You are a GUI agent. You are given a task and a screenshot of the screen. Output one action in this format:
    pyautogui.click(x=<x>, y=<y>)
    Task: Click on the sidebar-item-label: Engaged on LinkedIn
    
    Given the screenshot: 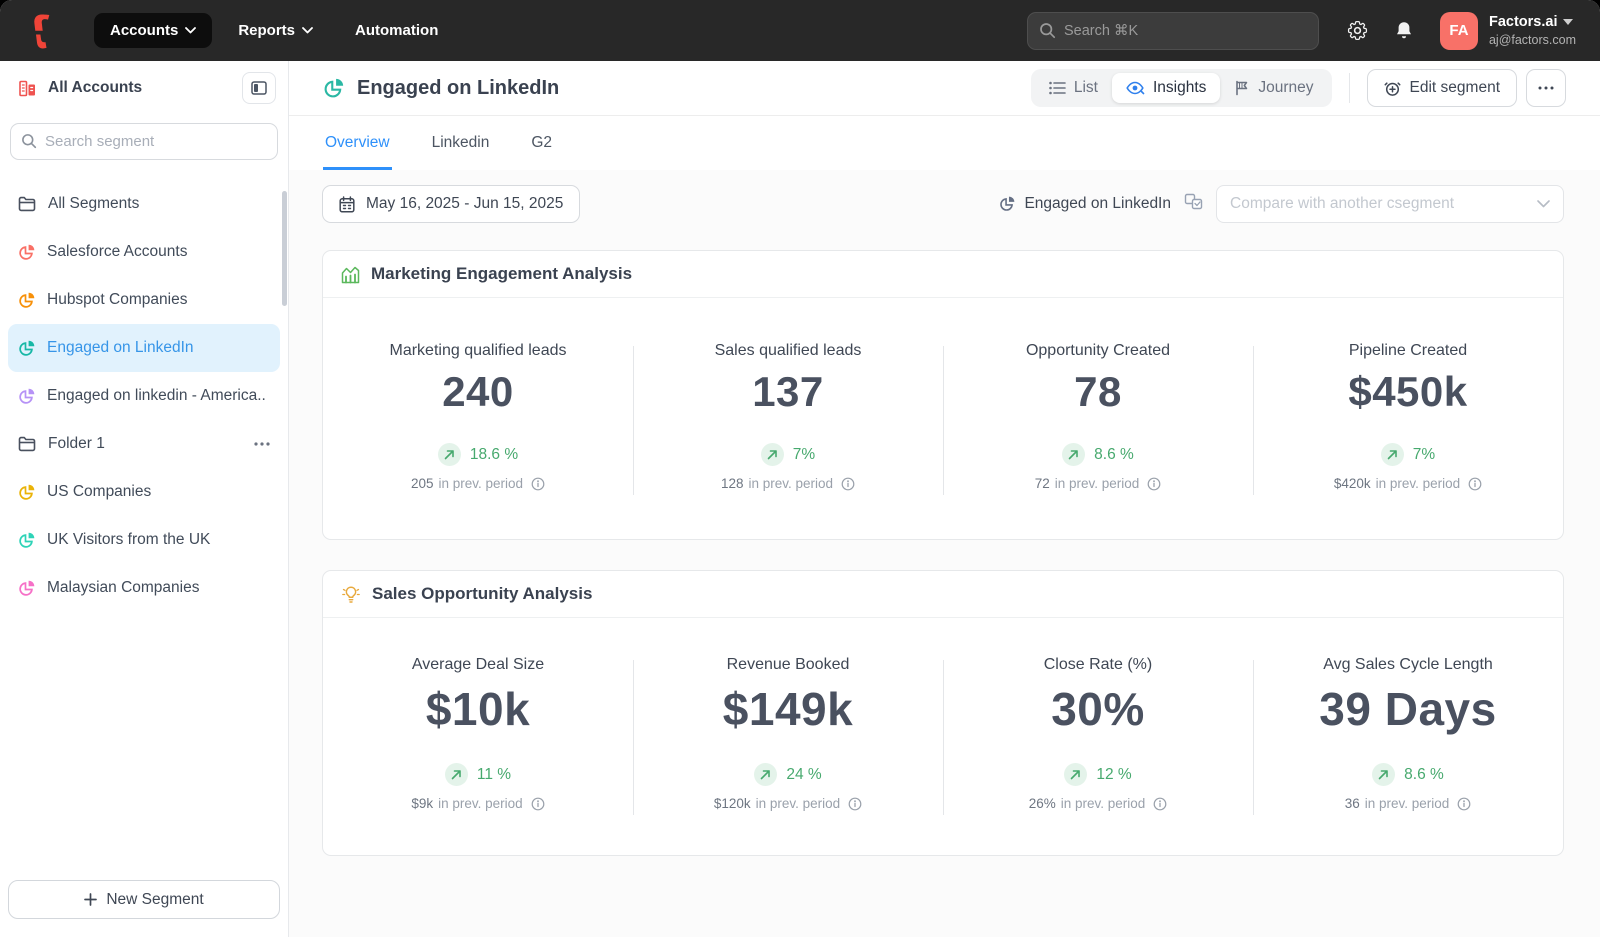 What is the action you would take?
    pyautogui.click(x=120, y=347)
    